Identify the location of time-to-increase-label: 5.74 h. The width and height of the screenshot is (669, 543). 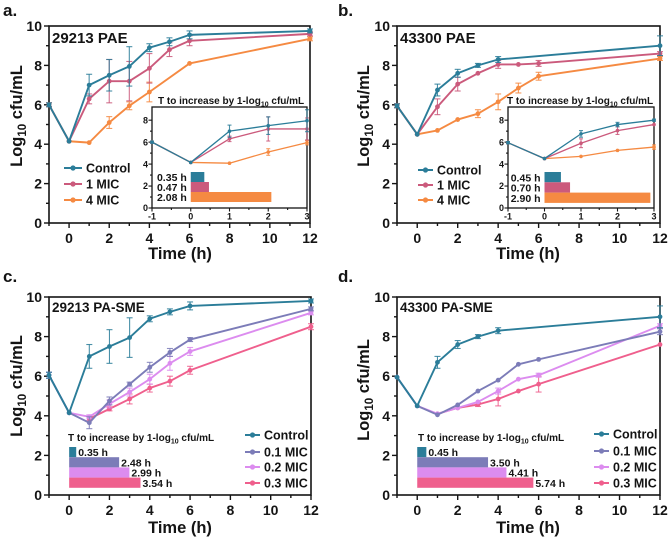
(550, 484).